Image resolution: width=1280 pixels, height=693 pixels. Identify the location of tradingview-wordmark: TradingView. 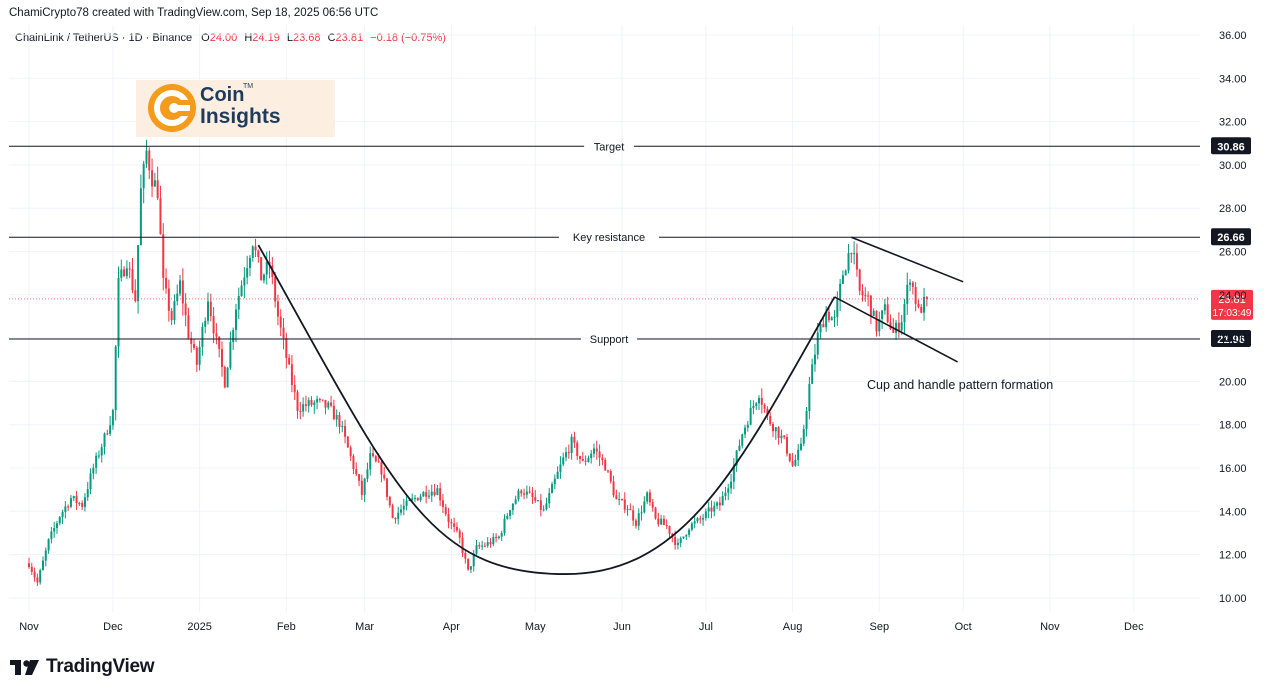
(100, 666).